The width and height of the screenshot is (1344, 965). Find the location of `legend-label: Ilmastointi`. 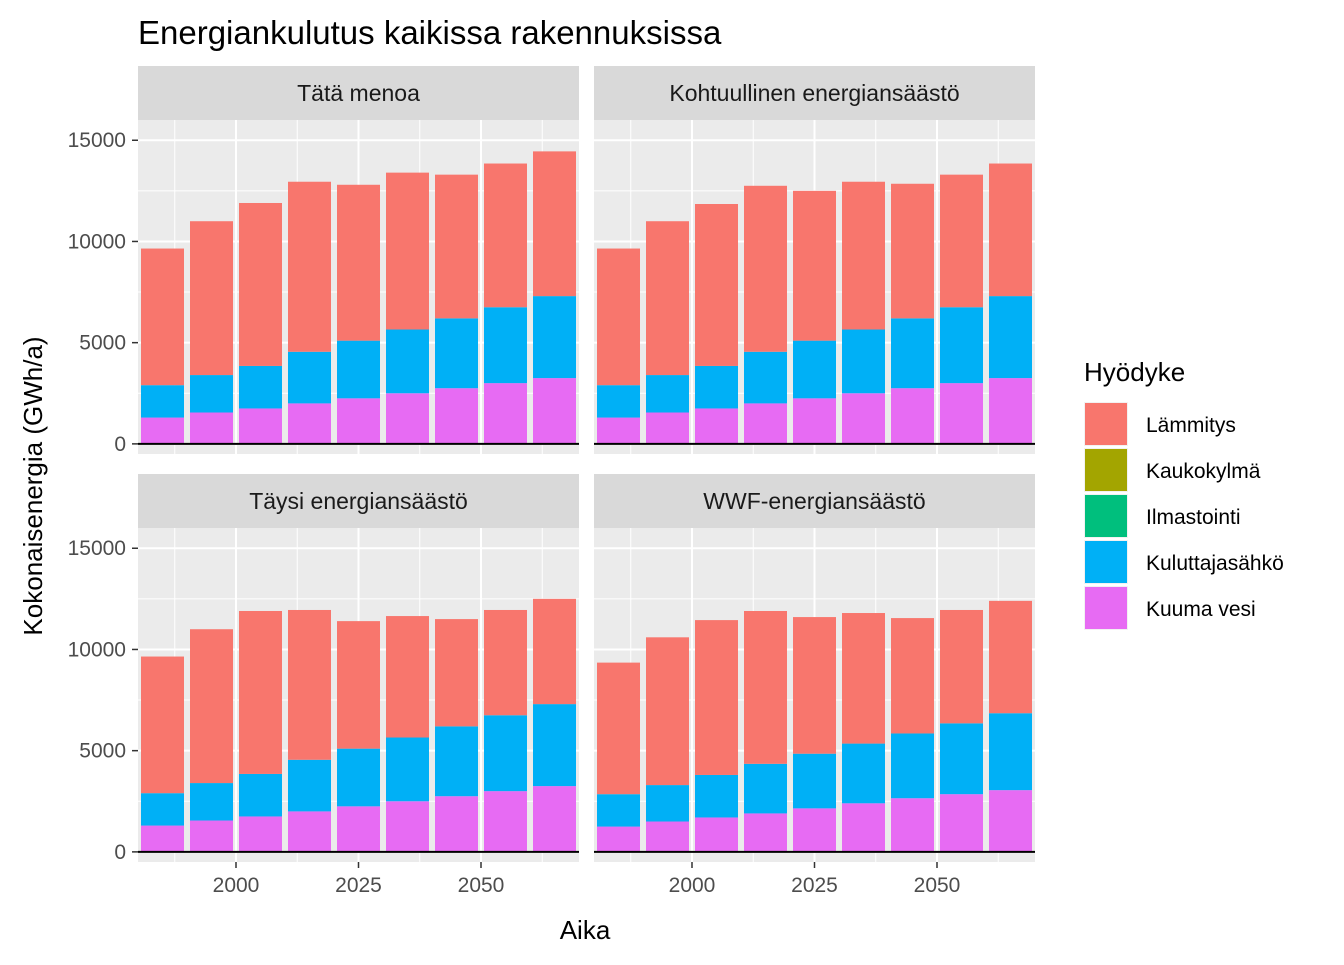

legend-label: Ilmastointi is located at coordinates (1193, 517).